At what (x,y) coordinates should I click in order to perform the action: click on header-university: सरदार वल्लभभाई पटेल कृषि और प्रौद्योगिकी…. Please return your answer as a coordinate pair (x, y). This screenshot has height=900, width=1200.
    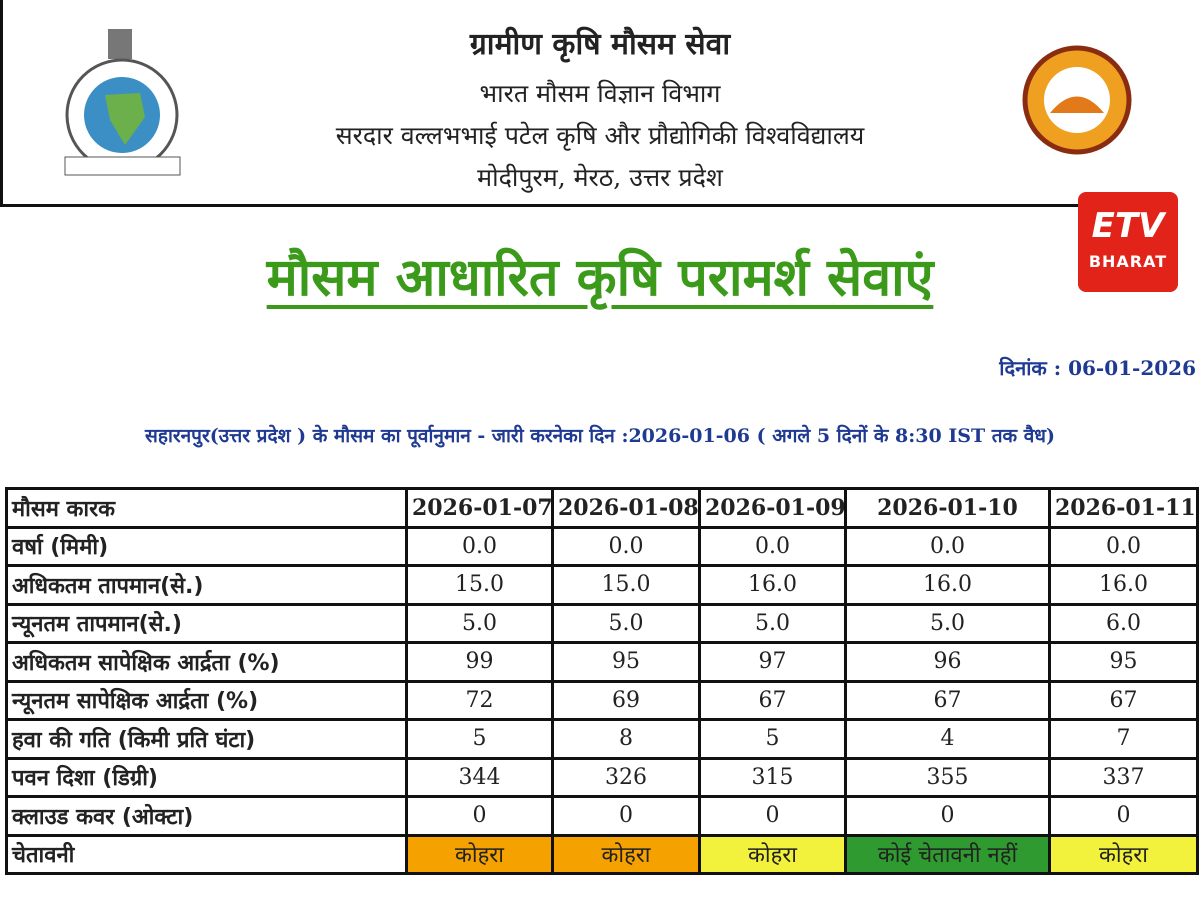
    Looking at the image, I should click on (600, 135).